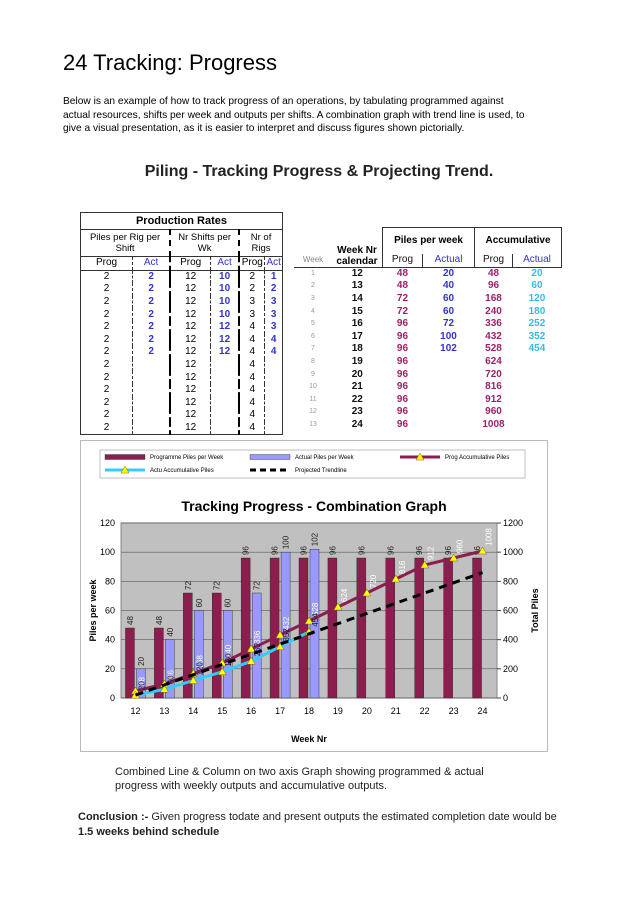 The height and width of the screenshot is (903, 638). Describe the element at coordinates (188, 585) in the screenshot. I see `data-label: 72` at that location.